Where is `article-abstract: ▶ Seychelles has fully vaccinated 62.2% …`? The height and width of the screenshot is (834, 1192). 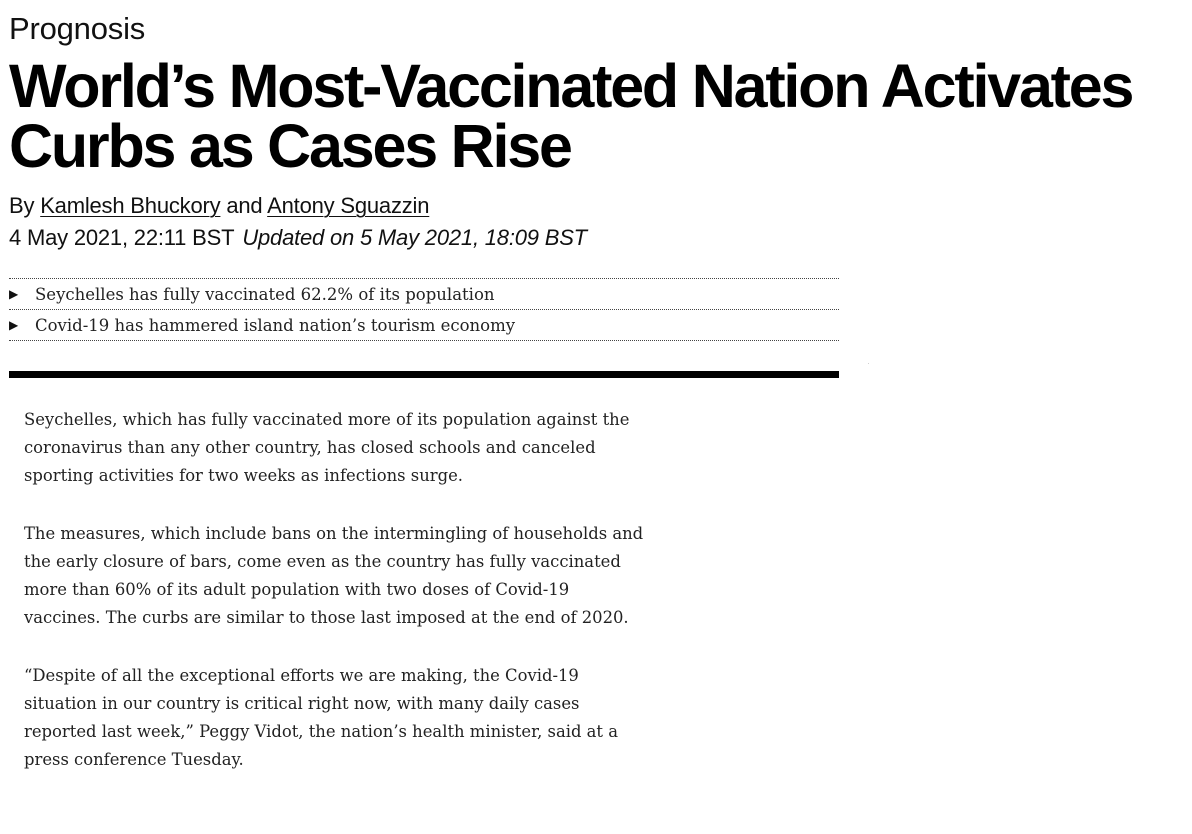 article-abstract: ▶ Seychelles has fully vaccinated 62.2% … is located at coordinates (424, 309).